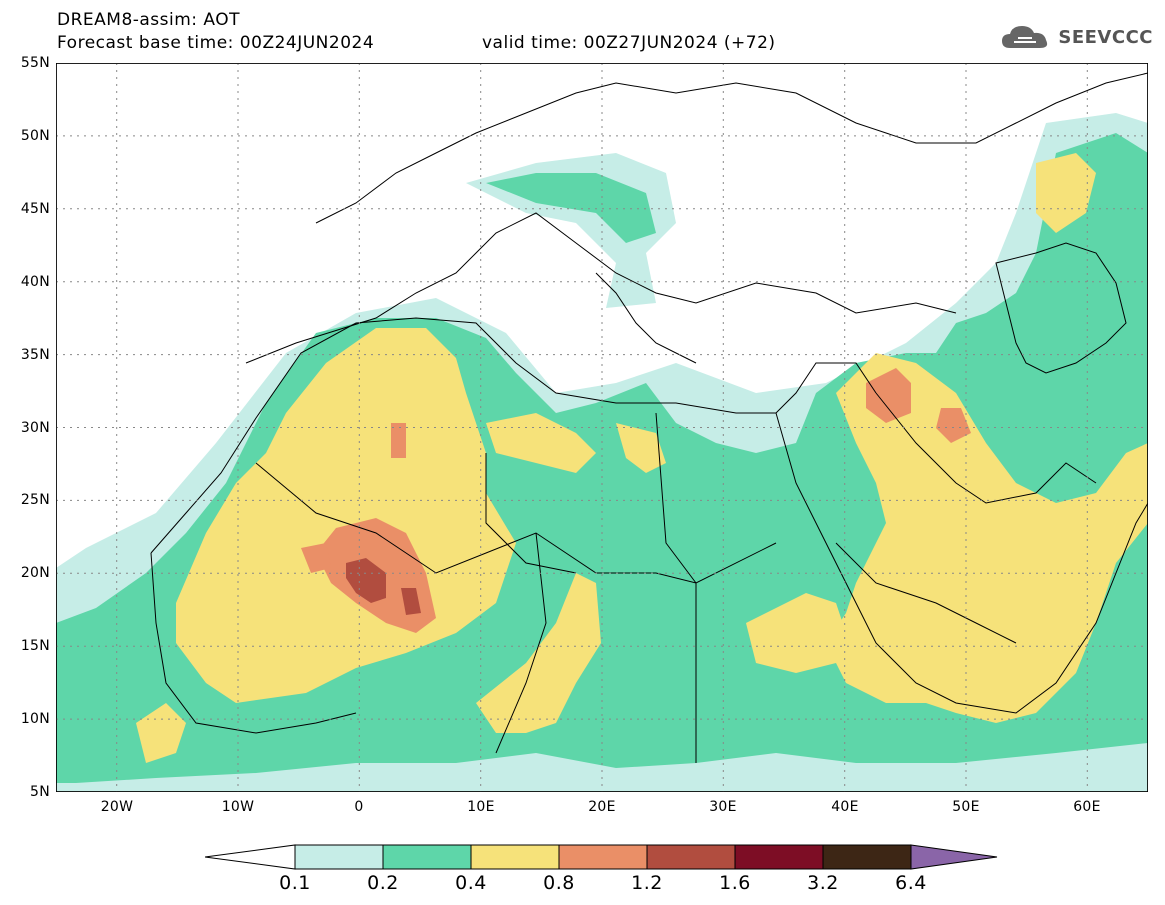  Describe the element at coordinates (629, 43) in the screenshot. I see `valid-time: valid time: 00Z27JUN2024 (+72)` at that location.